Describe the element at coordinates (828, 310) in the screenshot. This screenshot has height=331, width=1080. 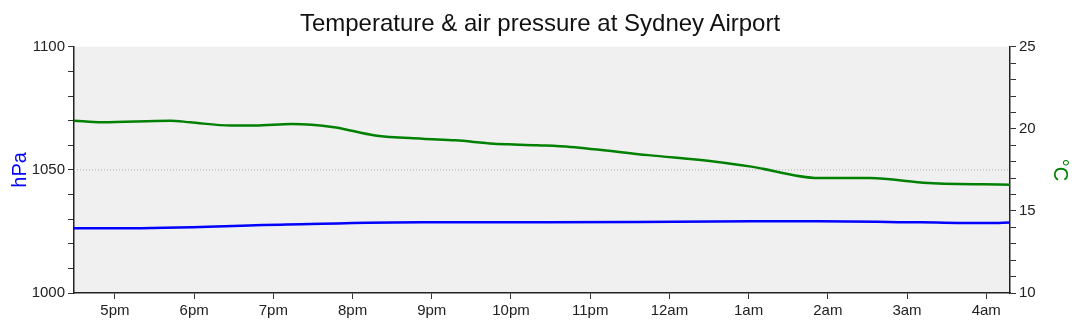
I see `x-tick-label: 2am` at that location.